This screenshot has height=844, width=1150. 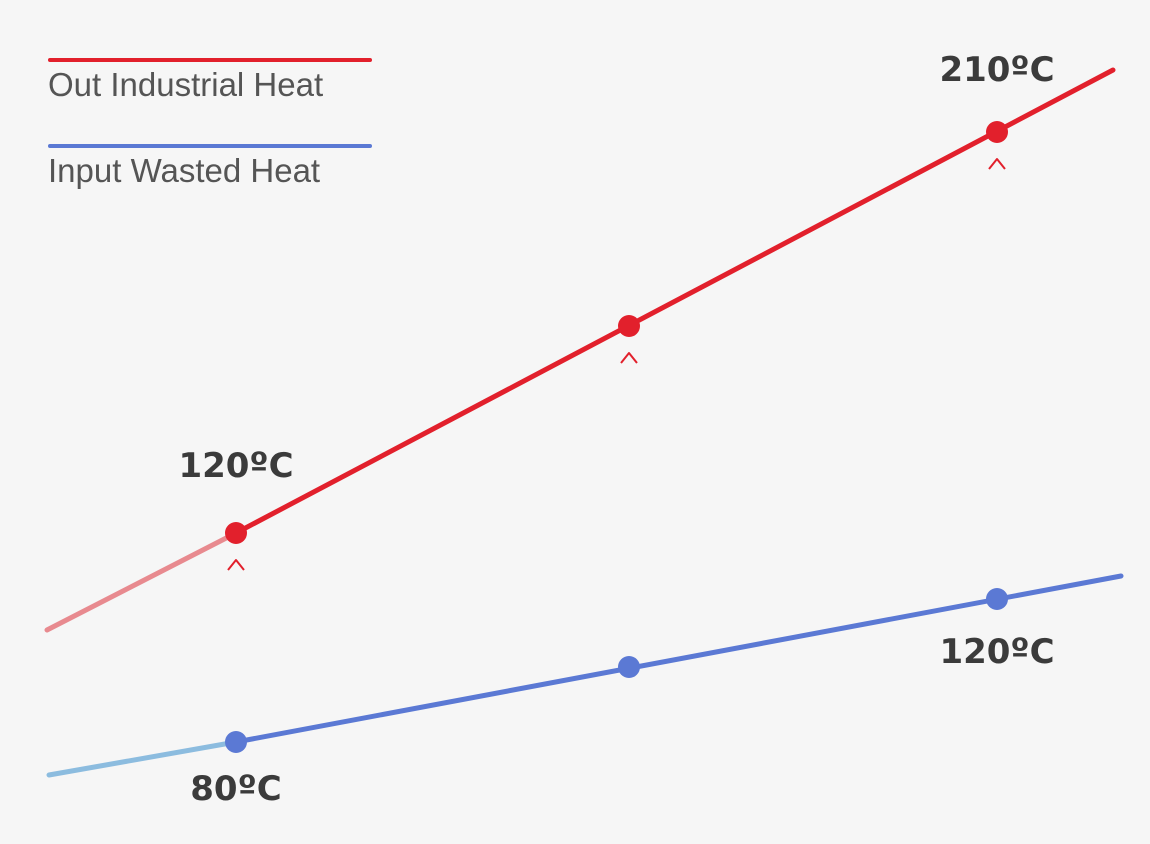 I want to click on legend-input-heat: Input Wasted Heat, so click(x=210, y=167).